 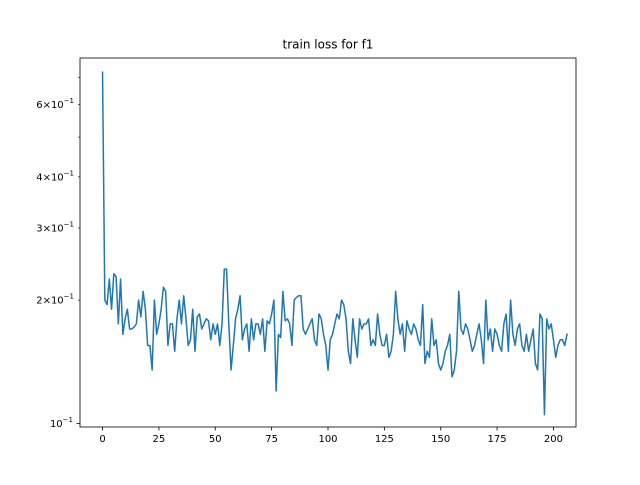 What do you see at coordinates (159, 439) in the screenshot?
I see `x-tick-label: 25` at bounding box center [159, 439].